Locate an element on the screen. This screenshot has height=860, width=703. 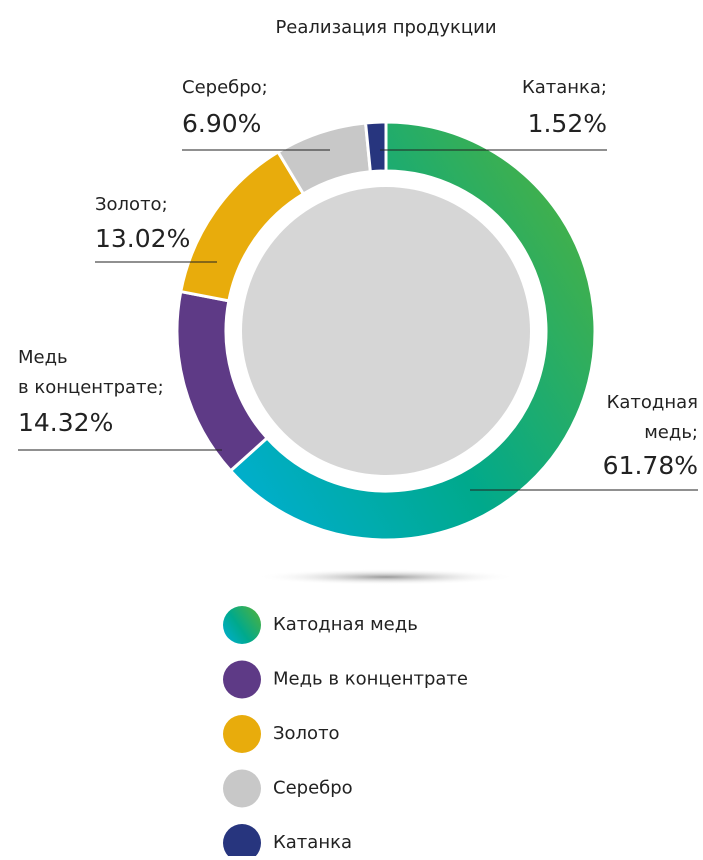
legend-label: Медь в концентрате is located at coordinates (370, 679).